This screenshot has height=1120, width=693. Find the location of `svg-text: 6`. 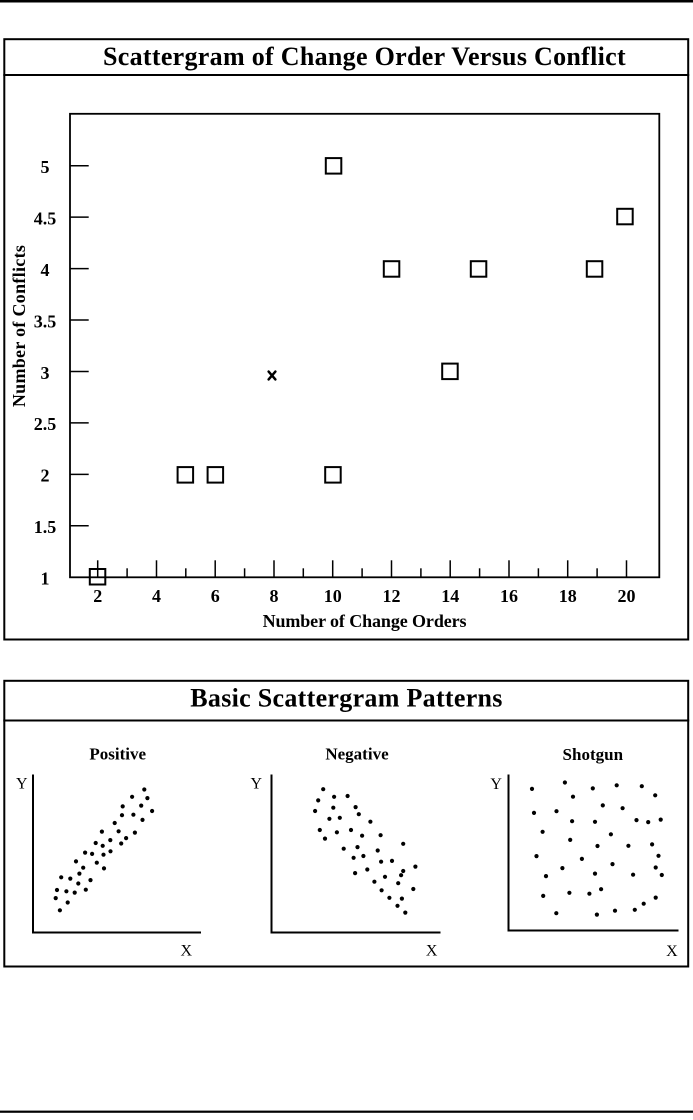

svg-text: 6 is located at coordinates (215, 596).